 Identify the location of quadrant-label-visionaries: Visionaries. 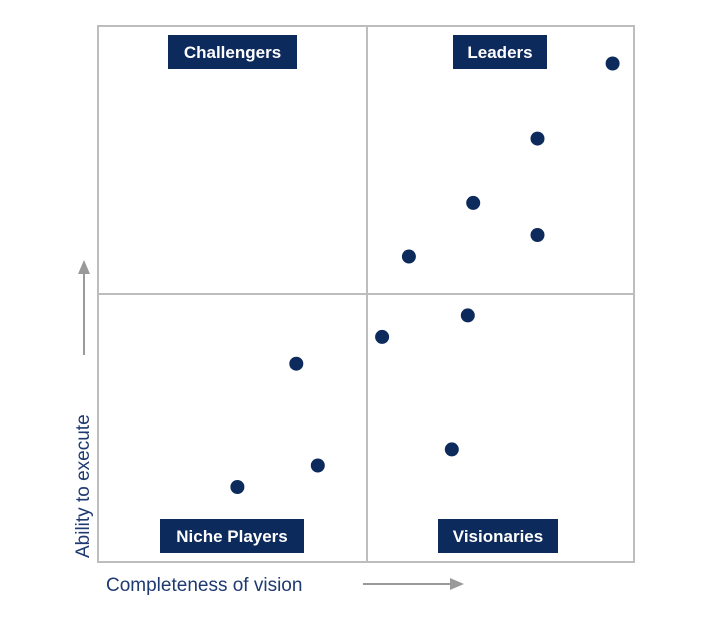
(498, 536).